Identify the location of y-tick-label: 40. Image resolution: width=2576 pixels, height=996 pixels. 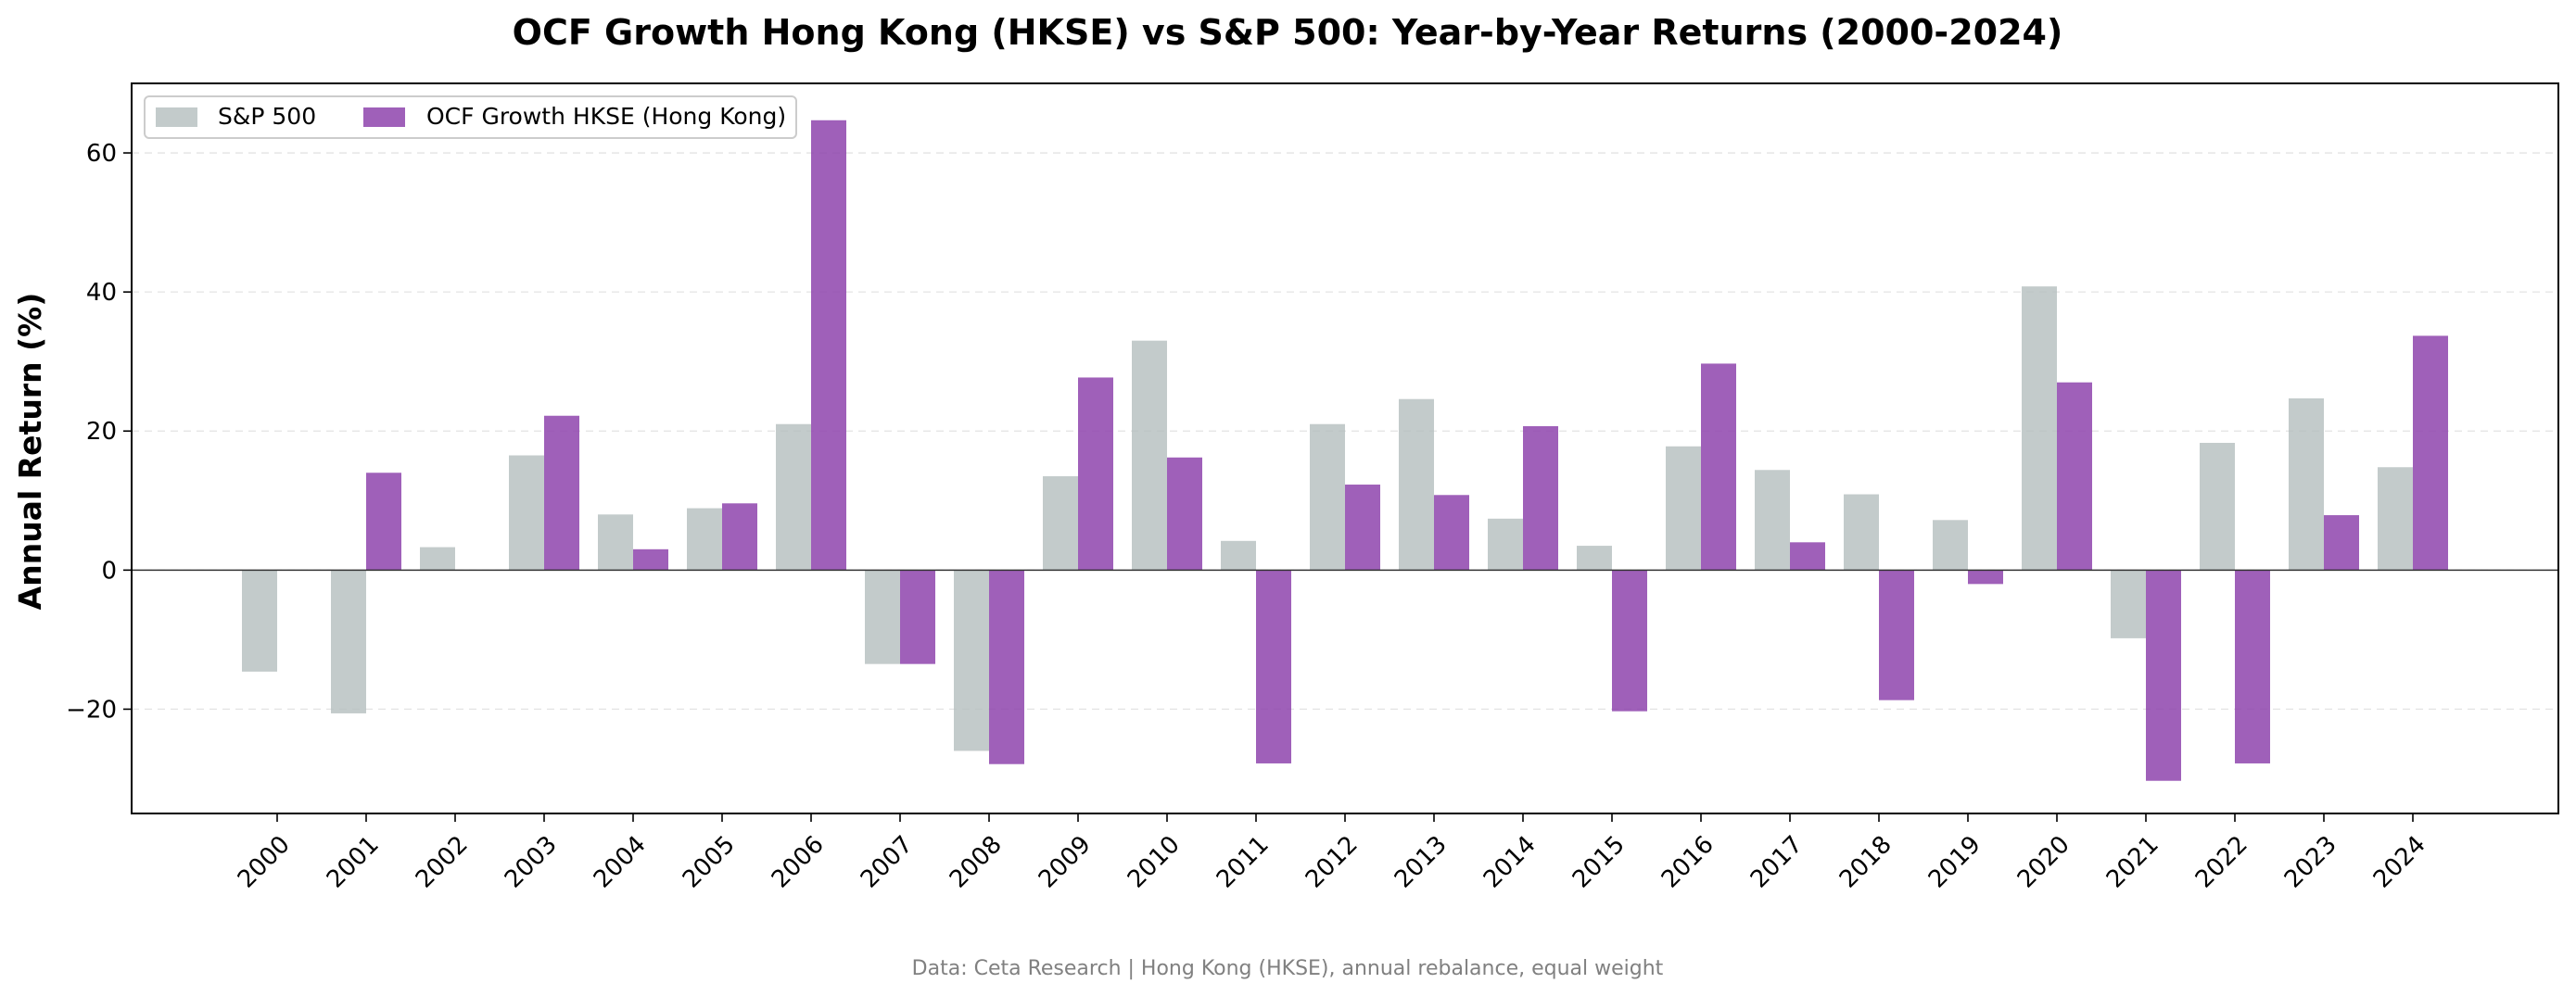
(101, 293).